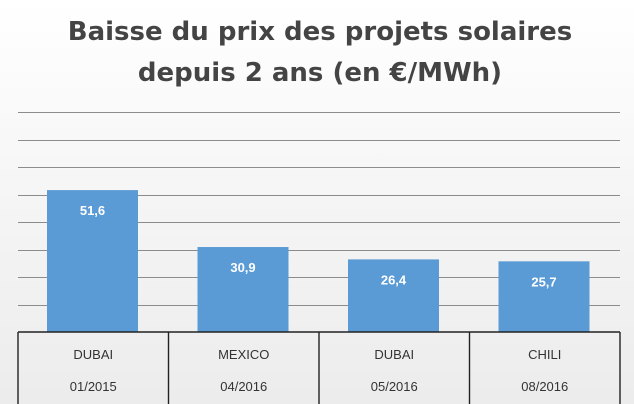 The height and width of the screenshot is (404, 634). What do you see at coordinates (93, 386) in the screenshot?
I see `x-tick-date-label: 01/2015` at bounding box center [93, 386].